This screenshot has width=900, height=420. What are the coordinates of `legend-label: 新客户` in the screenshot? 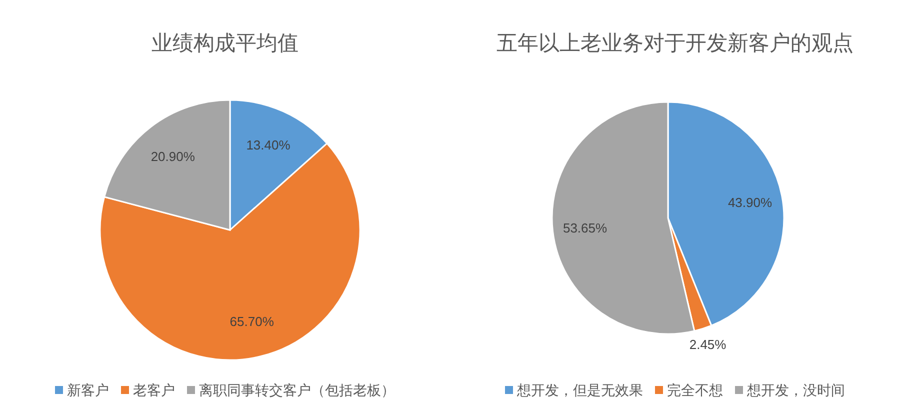 It's located at (88, 390).